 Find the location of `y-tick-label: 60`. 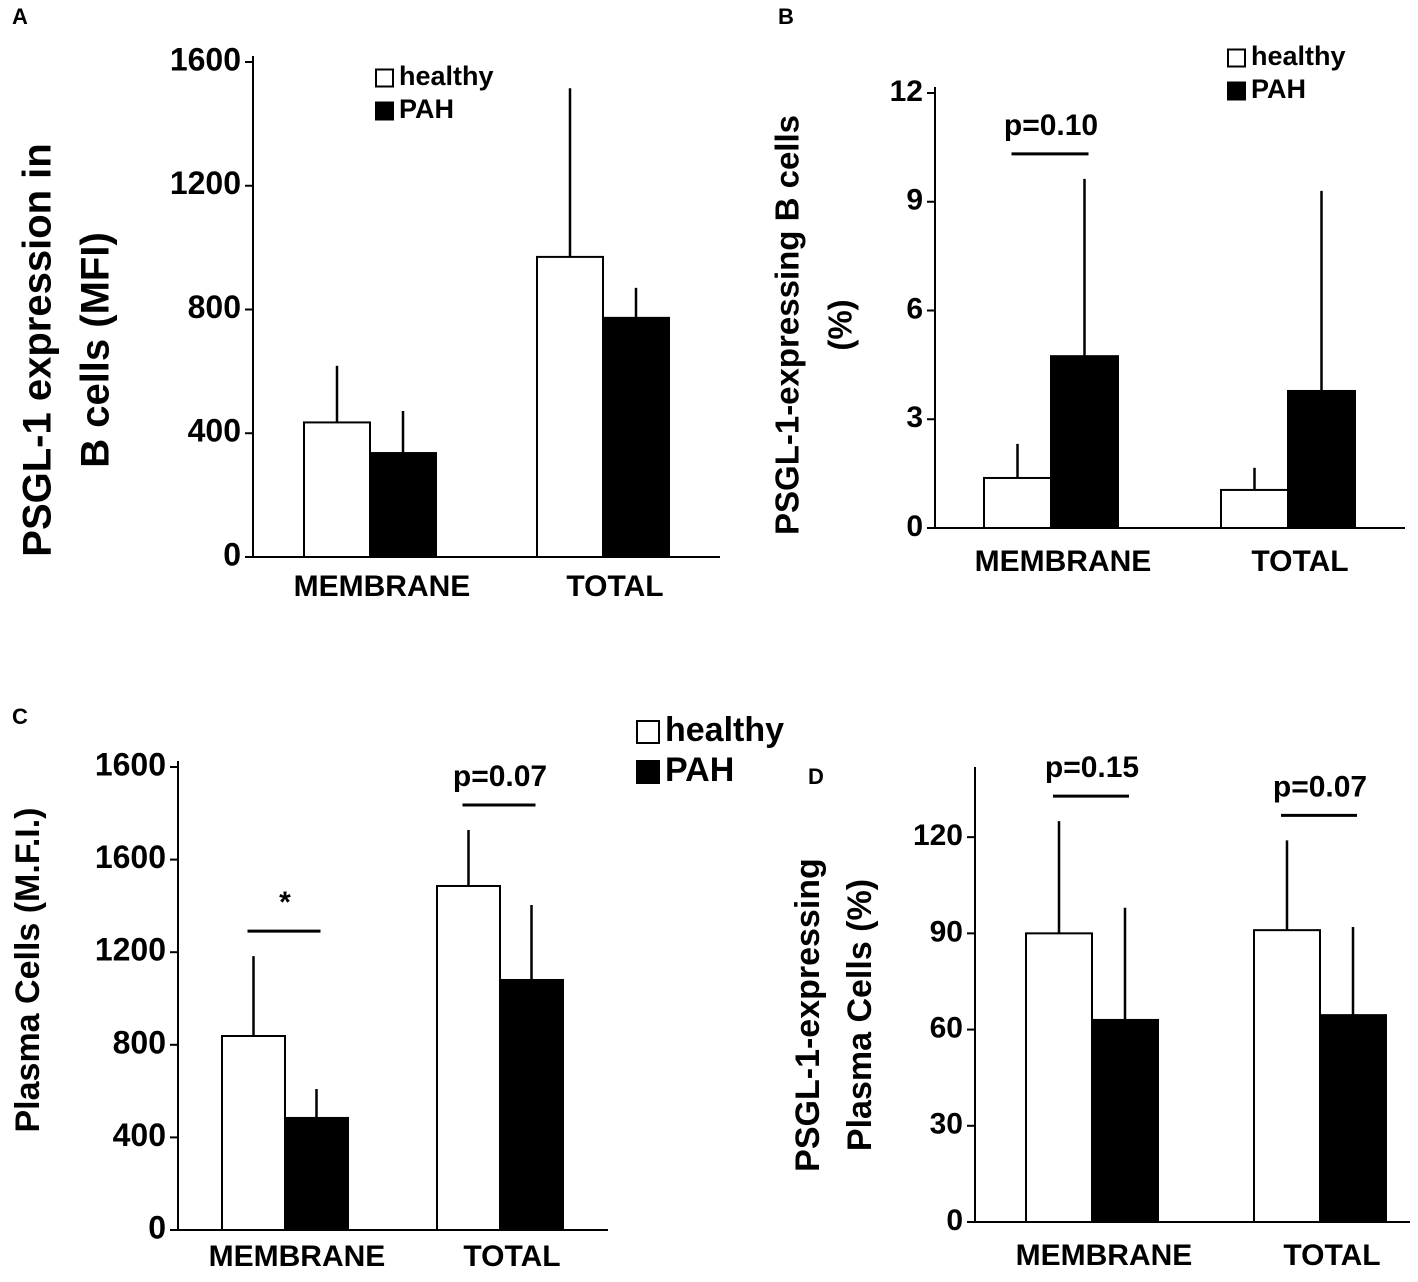

y-tick-label: 60 is located at coordinates (946, 1027).